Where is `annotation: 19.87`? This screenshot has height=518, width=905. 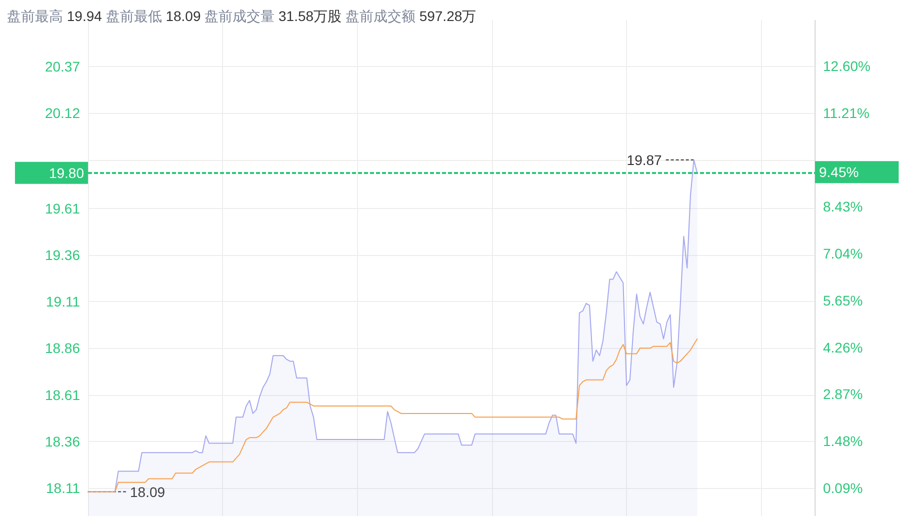
annotation: 19.87 is located at coordinates (644, 160).